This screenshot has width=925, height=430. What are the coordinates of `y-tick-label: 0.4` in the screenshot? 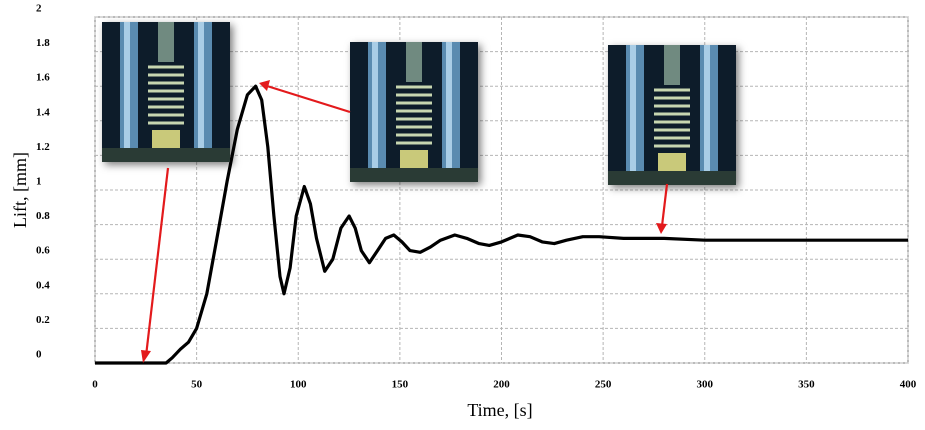 It's located at (43, 285).